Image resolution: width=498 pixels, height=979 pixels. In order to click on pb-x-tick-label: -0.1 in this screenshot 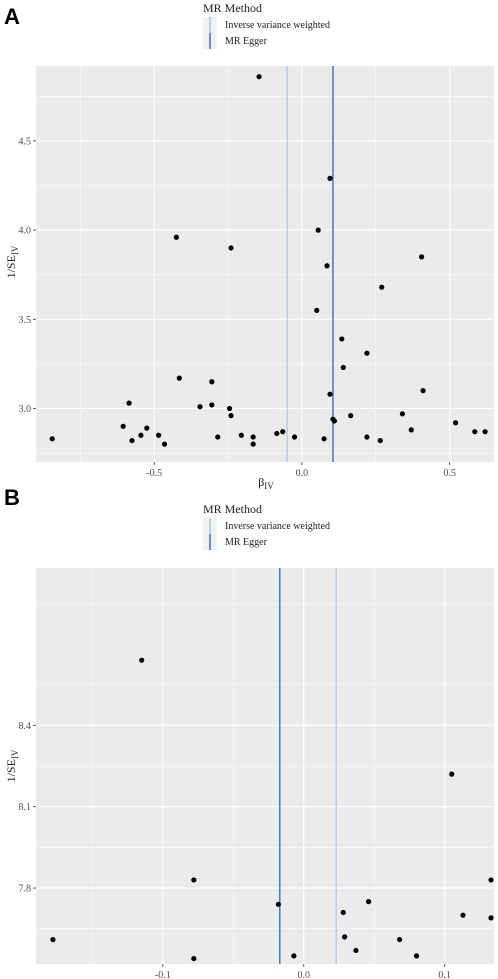, I will do `click(163, 974)`.